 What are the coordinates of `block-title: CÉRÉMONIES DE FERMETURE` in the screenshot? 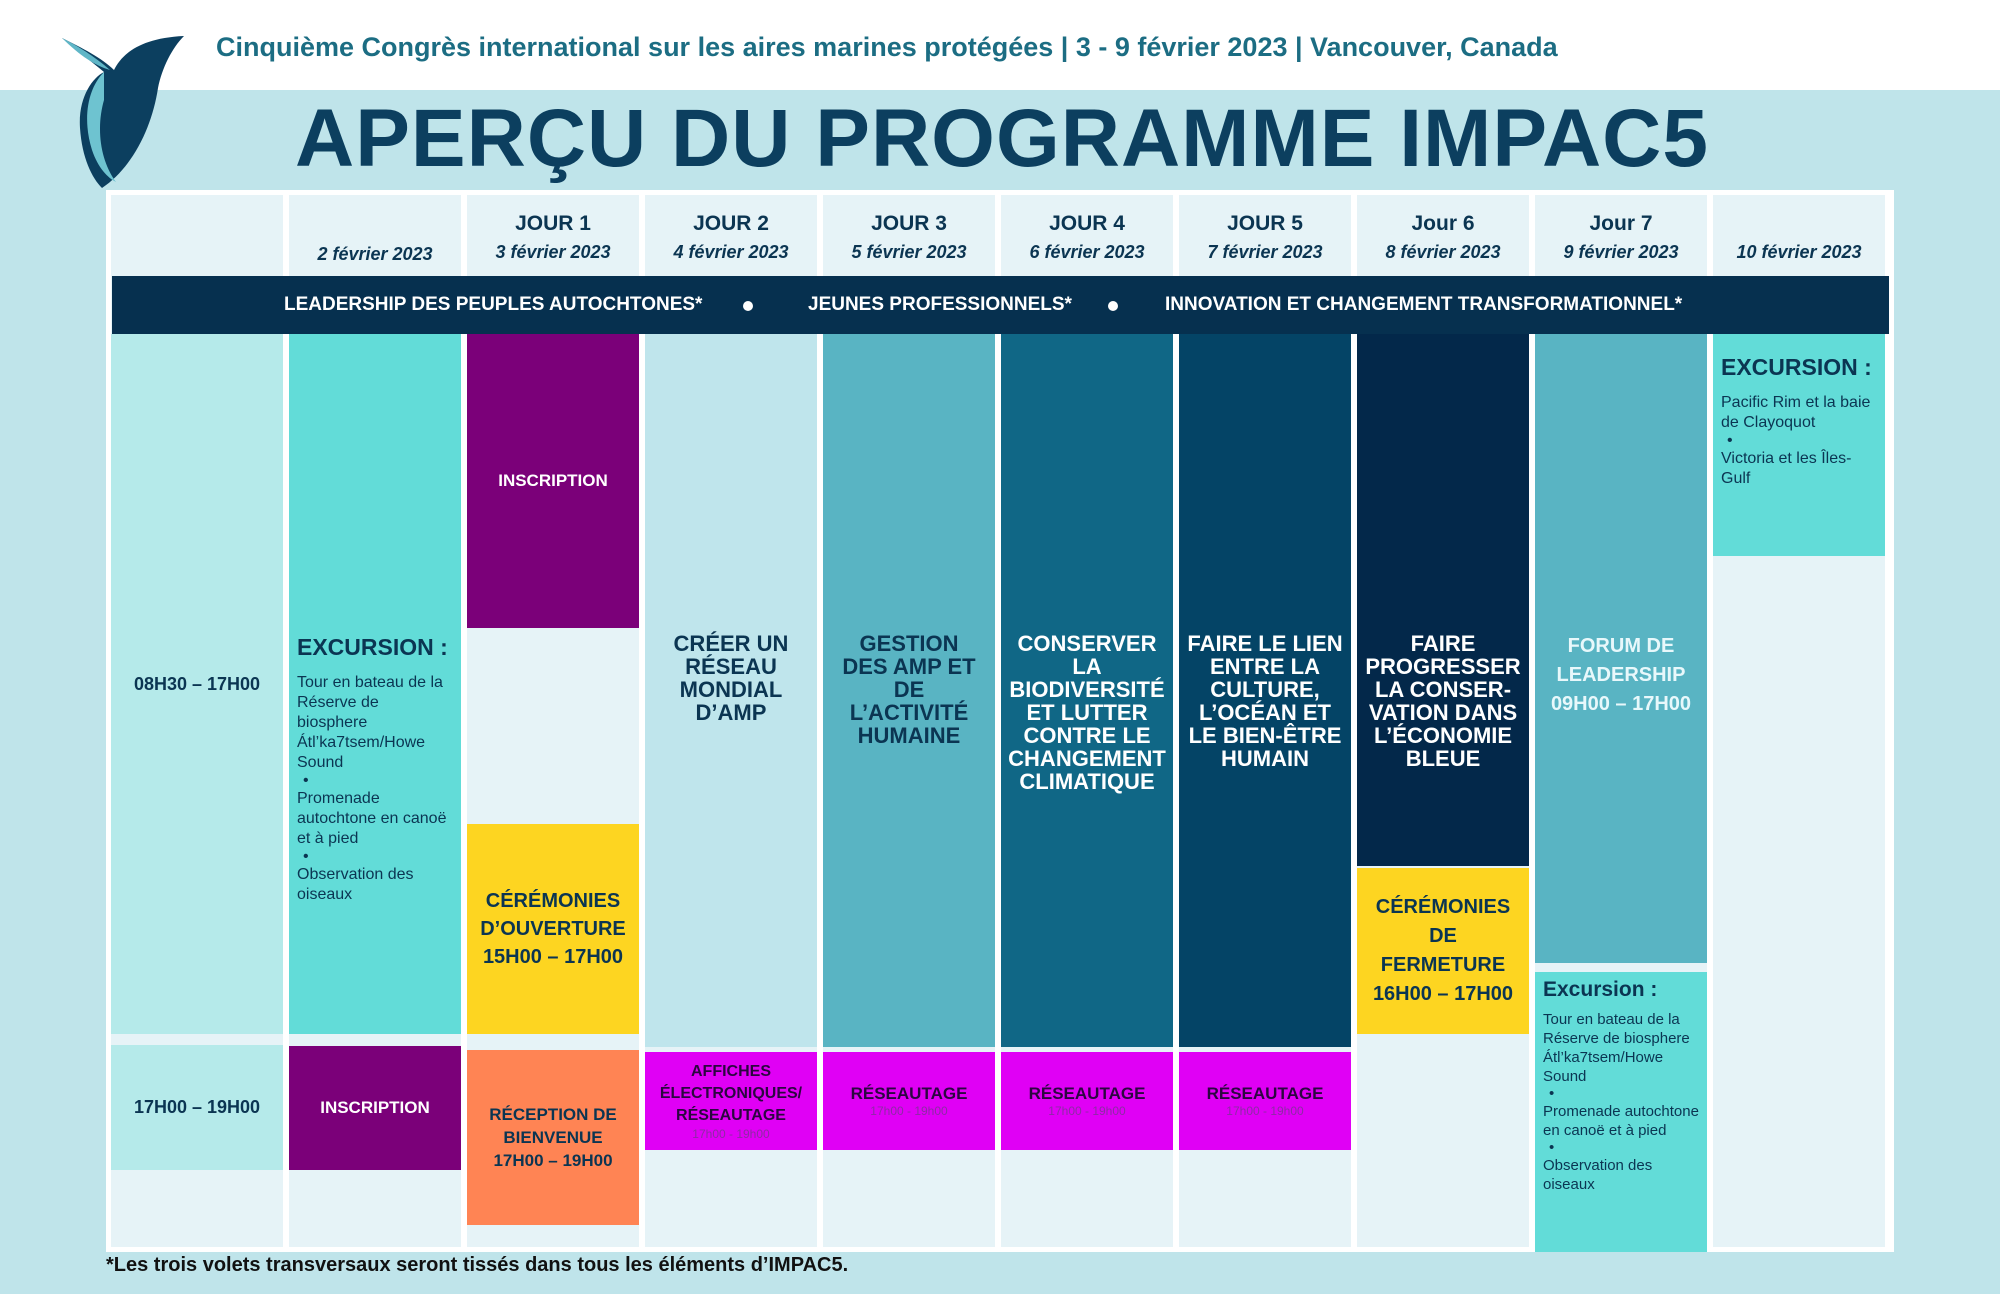 It's located at (1443, 936).